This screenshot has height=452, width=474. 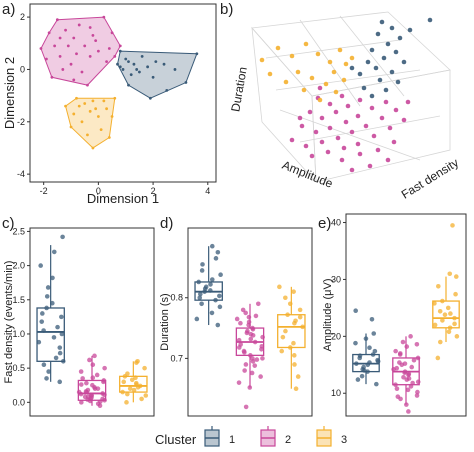 I want to click on panel-d-cluster-3-box, so click(x=291, y=331).